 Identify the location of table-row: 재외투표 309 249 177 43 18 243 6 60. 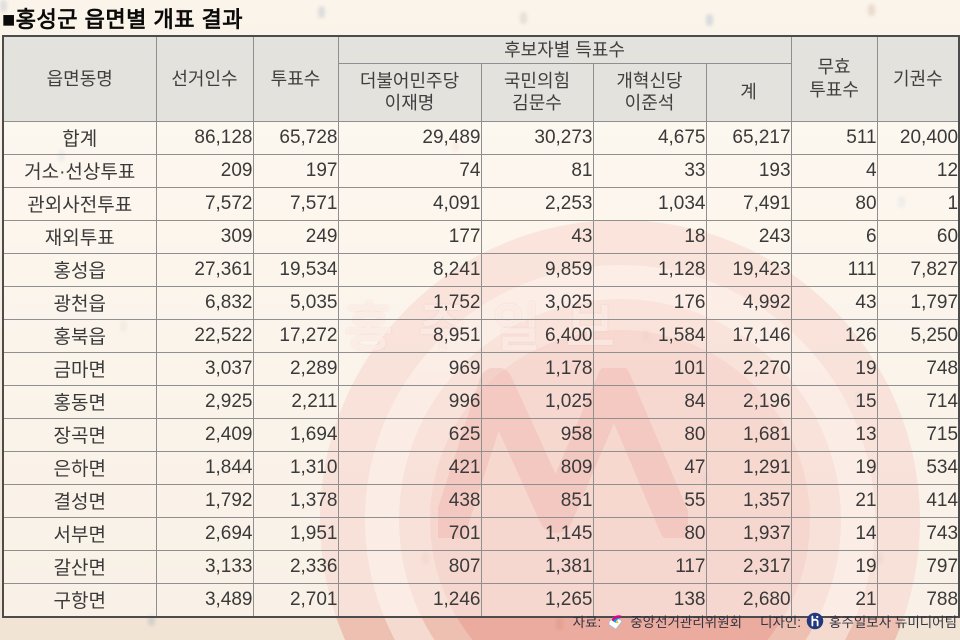
(481, 236).